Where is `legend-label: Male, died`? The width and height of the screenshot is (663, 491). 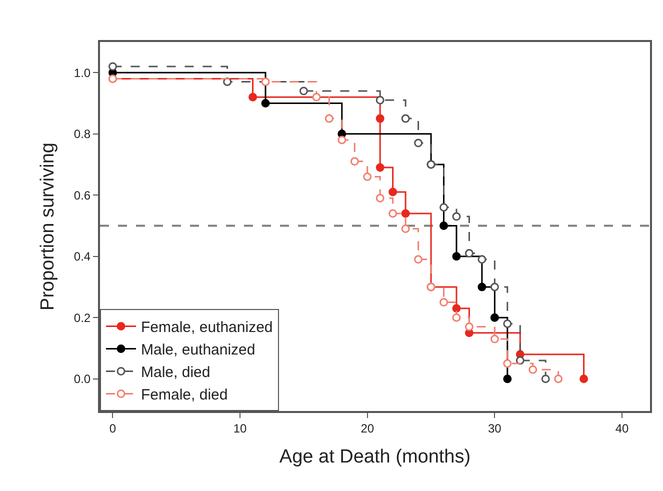 legend-label: Male, died is located at coordinates (175, 373).